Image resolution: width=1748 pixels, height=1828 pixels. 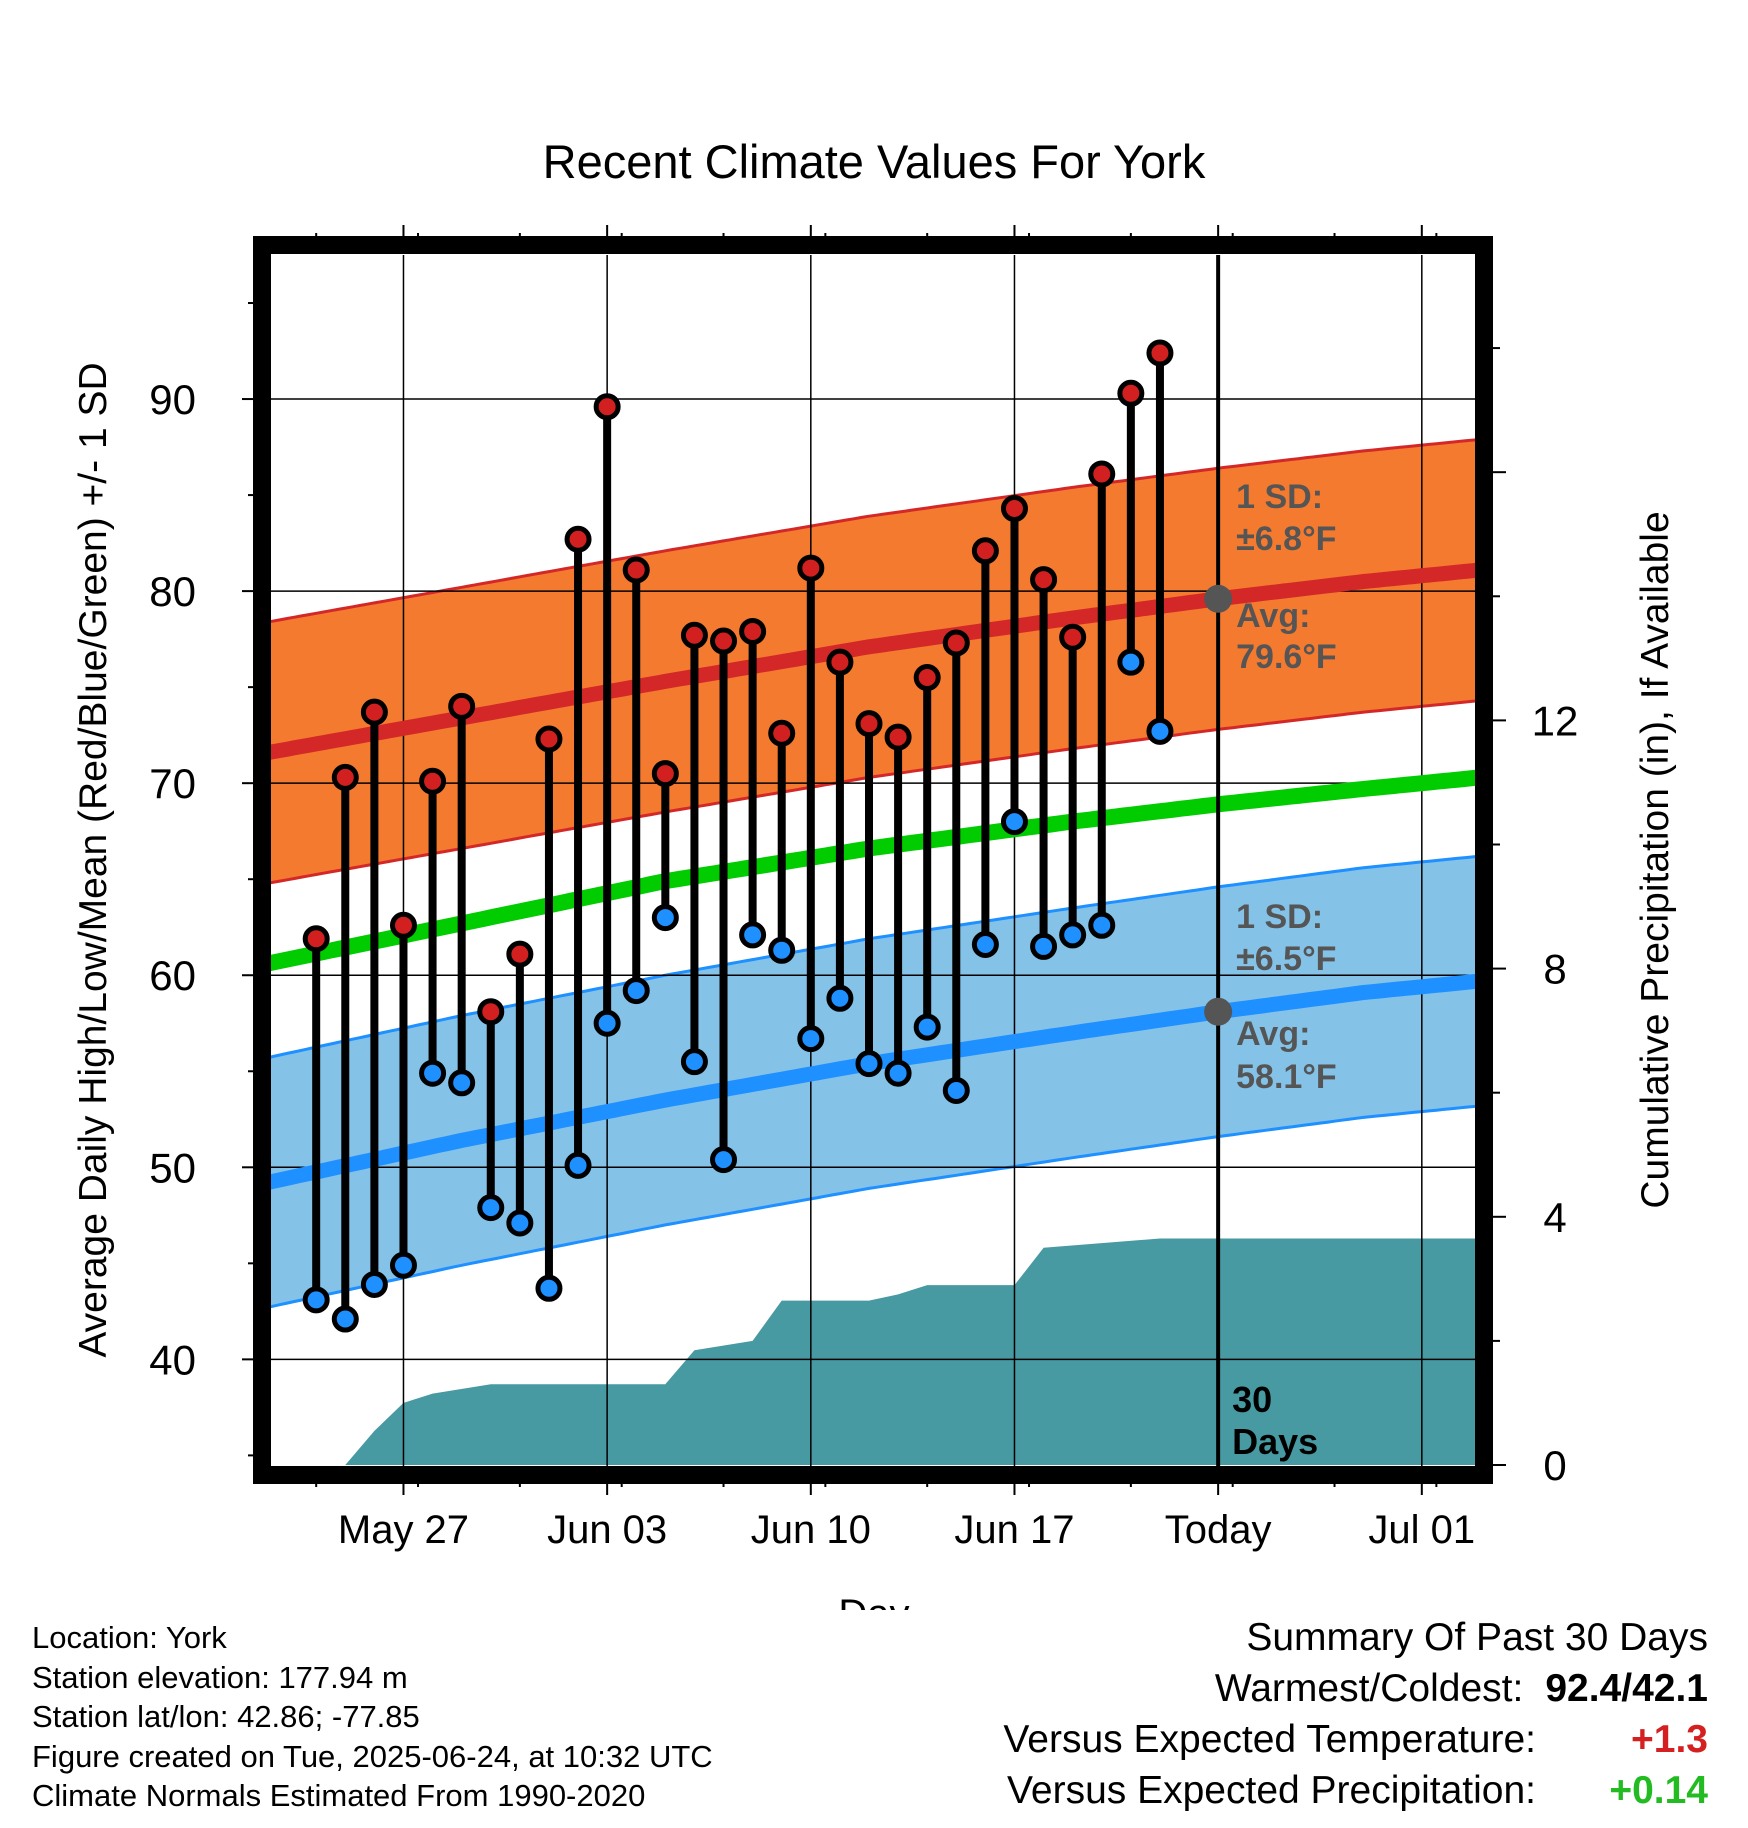 What do you see at coordinates (874, 161) in the screenshot?
I see `chart-title: Recent Climate Values For York` at bounding box center [874, 161].